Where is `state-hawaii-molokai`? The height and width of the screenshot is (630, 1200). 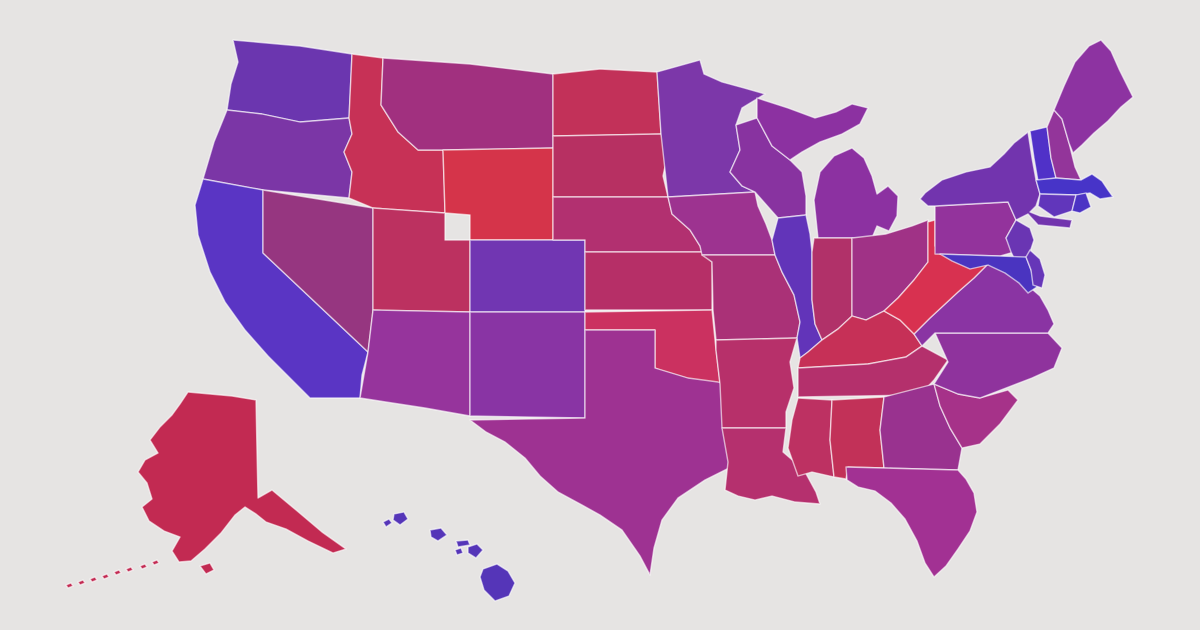 state-hawaii-molokai is located at coordinates (463, 543).